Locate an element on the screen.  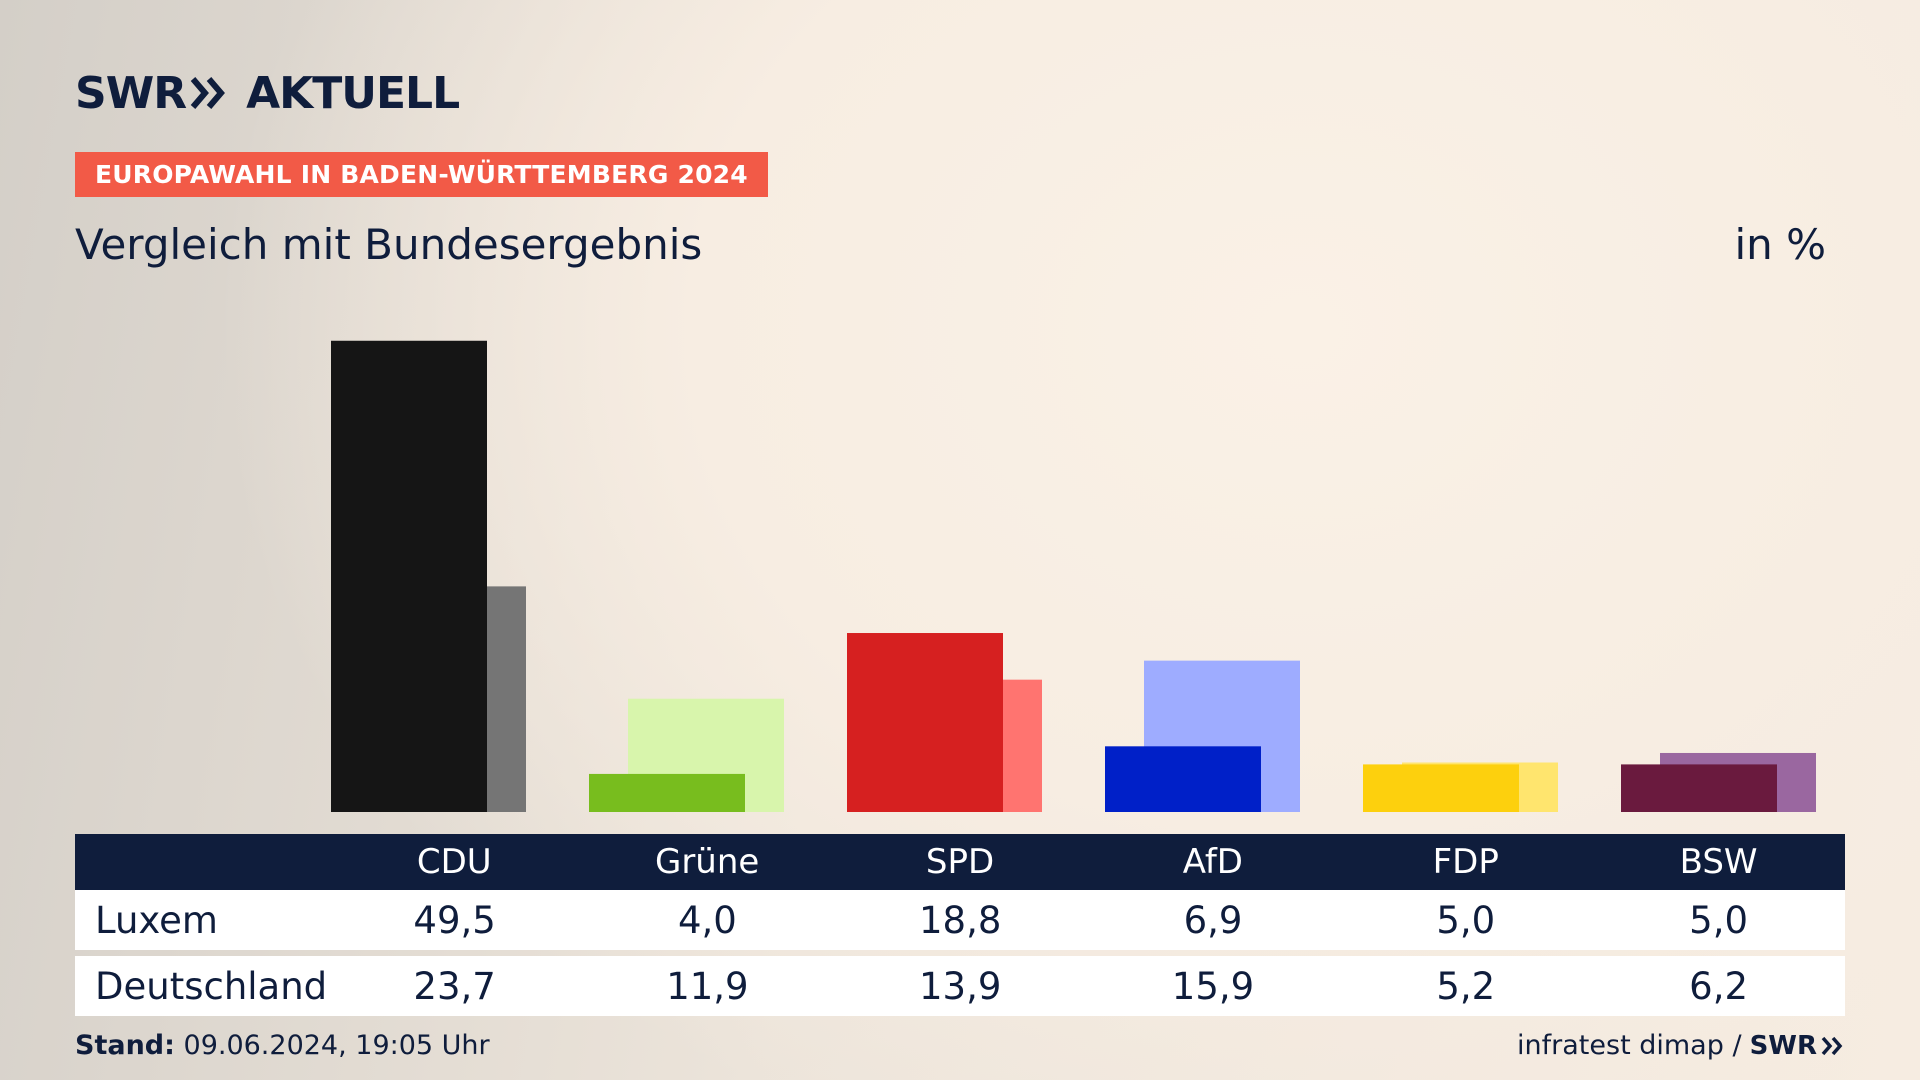
stand-value: 09.06.2024, 19:05 Uhr is located at coordinates (336, 1045).